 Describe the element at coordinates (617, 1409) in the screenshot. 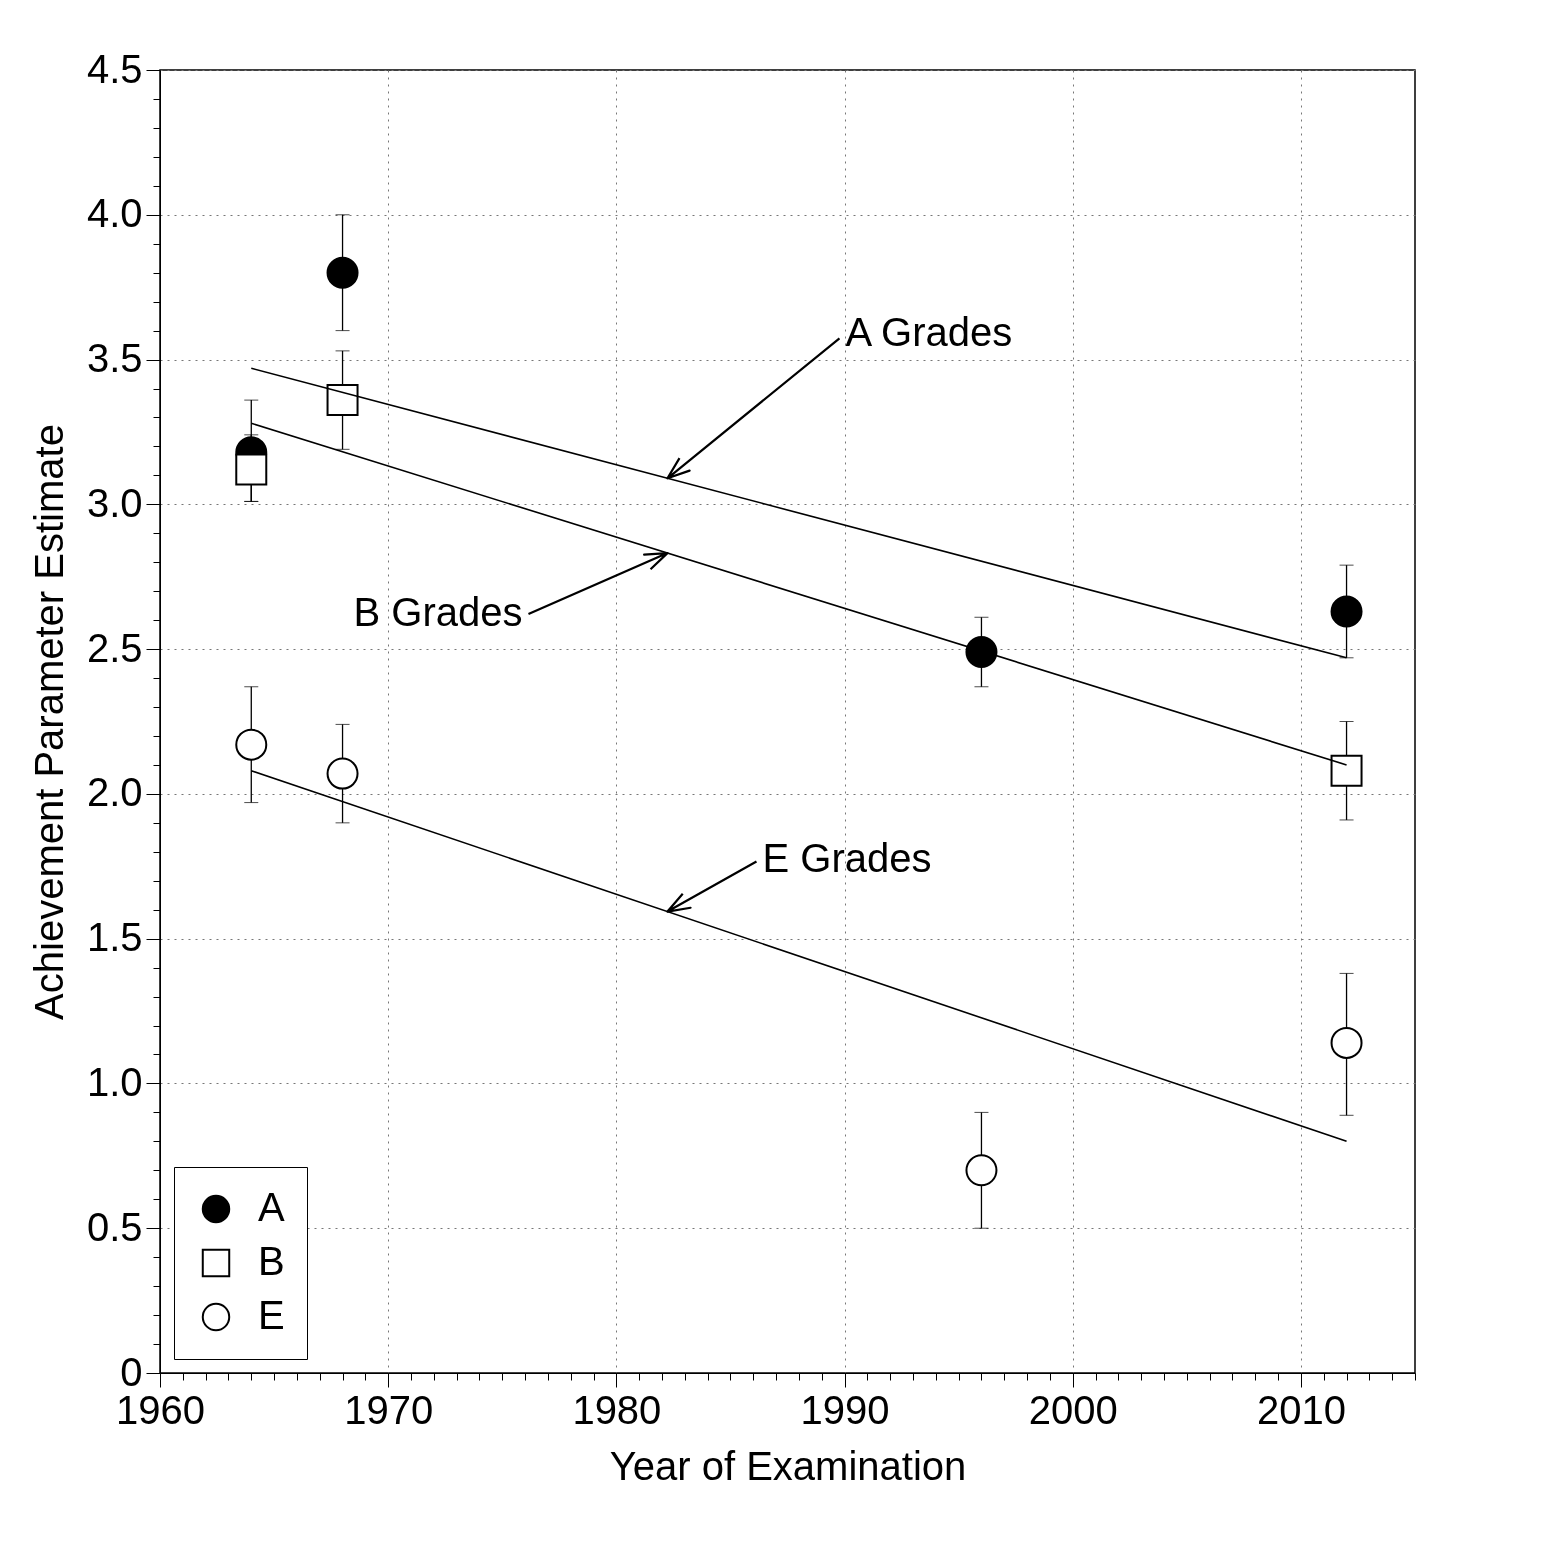

I see `x-tick-label: 1980` at that location.